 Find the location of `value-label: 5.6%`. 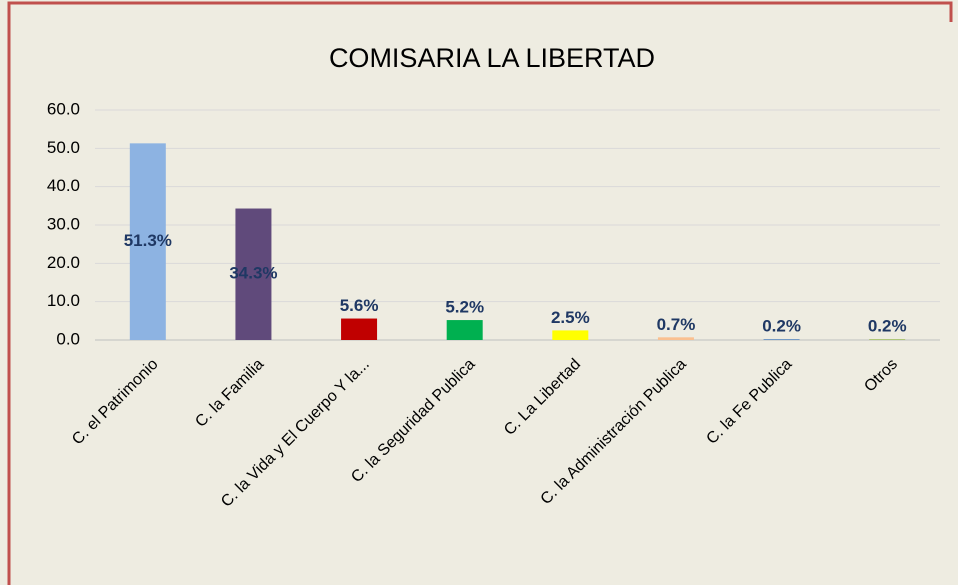

value-label: 5.6% is located at coordinates (359, 305).